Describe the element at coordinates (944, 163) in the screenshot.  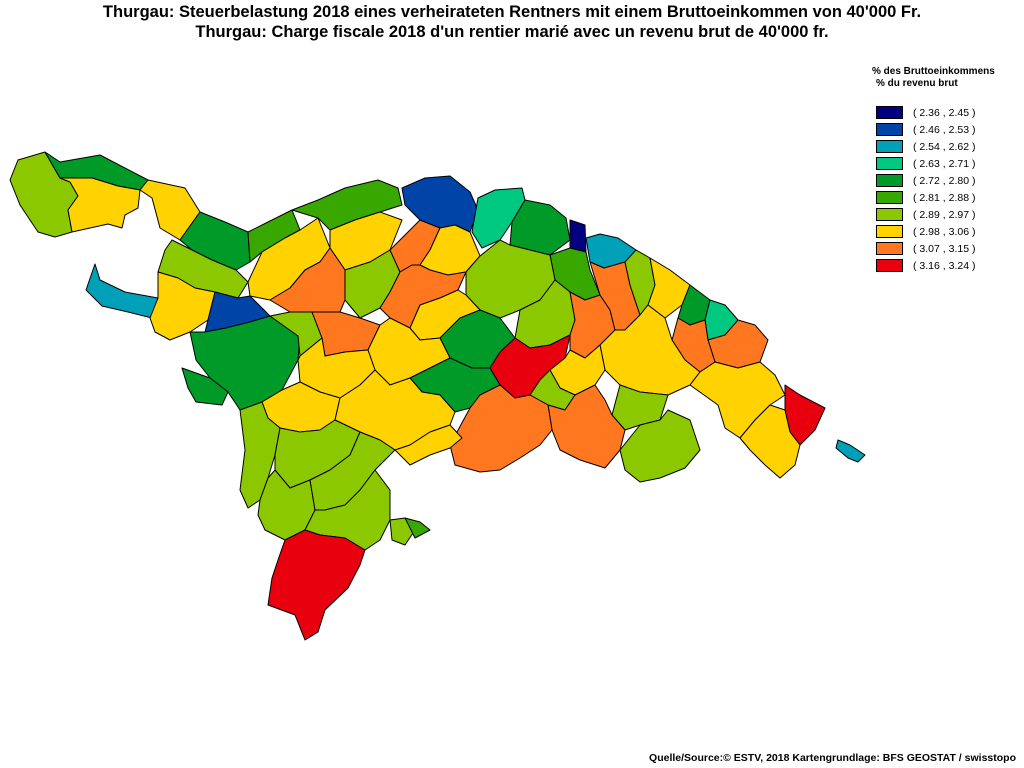
I see `legend-range: ( 2.63 , 2.71 )` at that location.